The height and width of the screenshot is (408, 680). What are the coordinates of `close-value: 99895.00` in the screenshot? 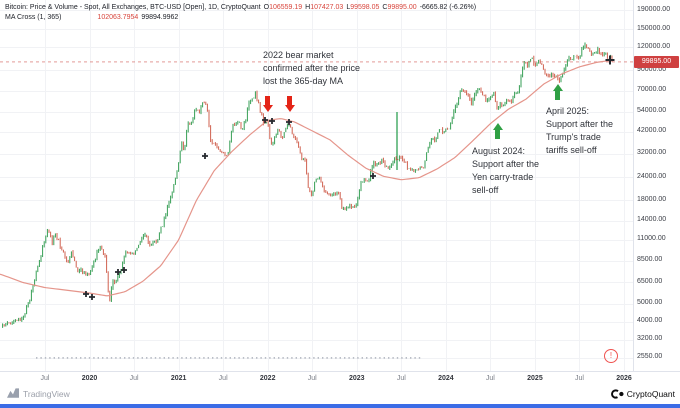 It's located at (402, 7).